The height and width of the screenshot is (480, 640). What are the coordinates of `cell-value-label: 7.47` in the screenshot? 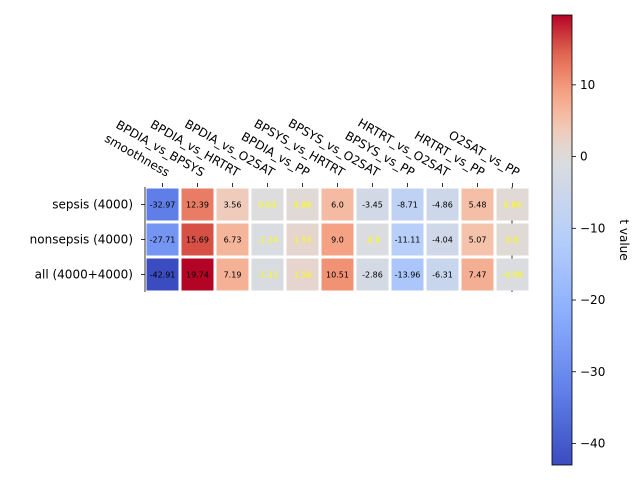 It's located at (478, 275).